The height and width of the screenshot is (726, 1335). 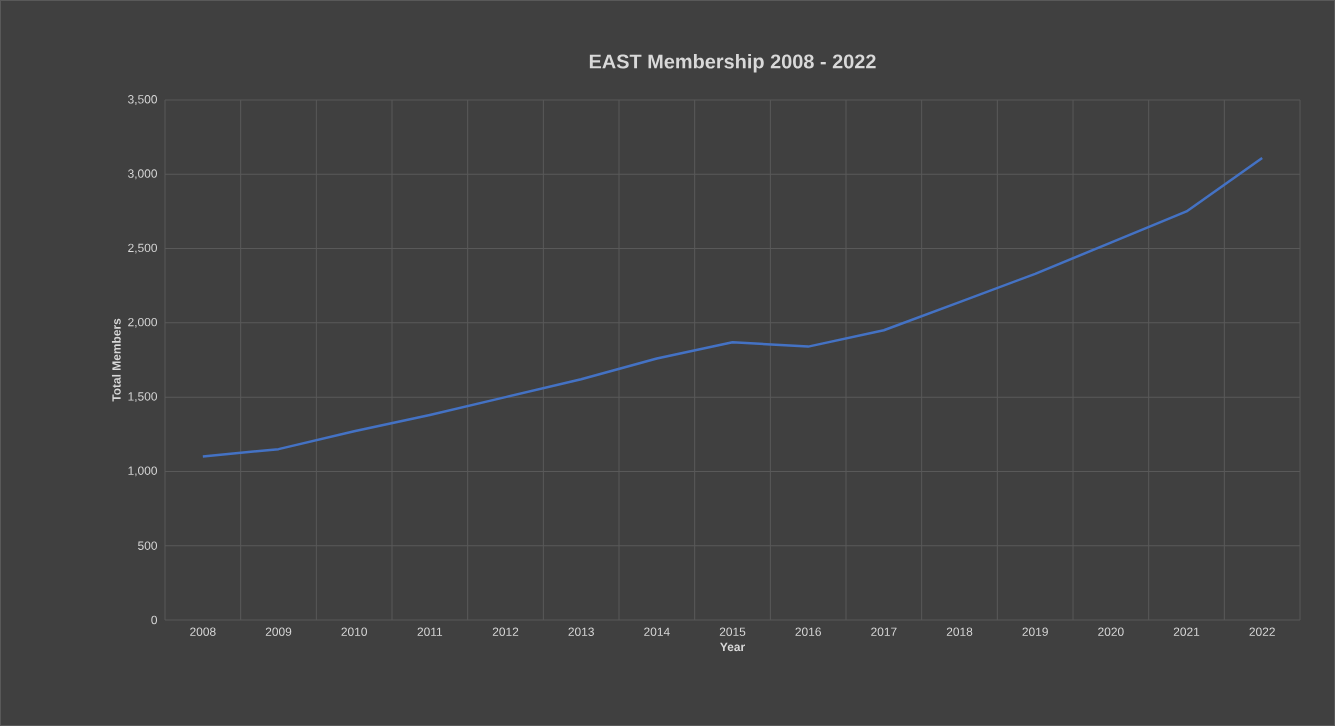 I want to click on x-tick-label: 2018, so click(x=959, y=631).